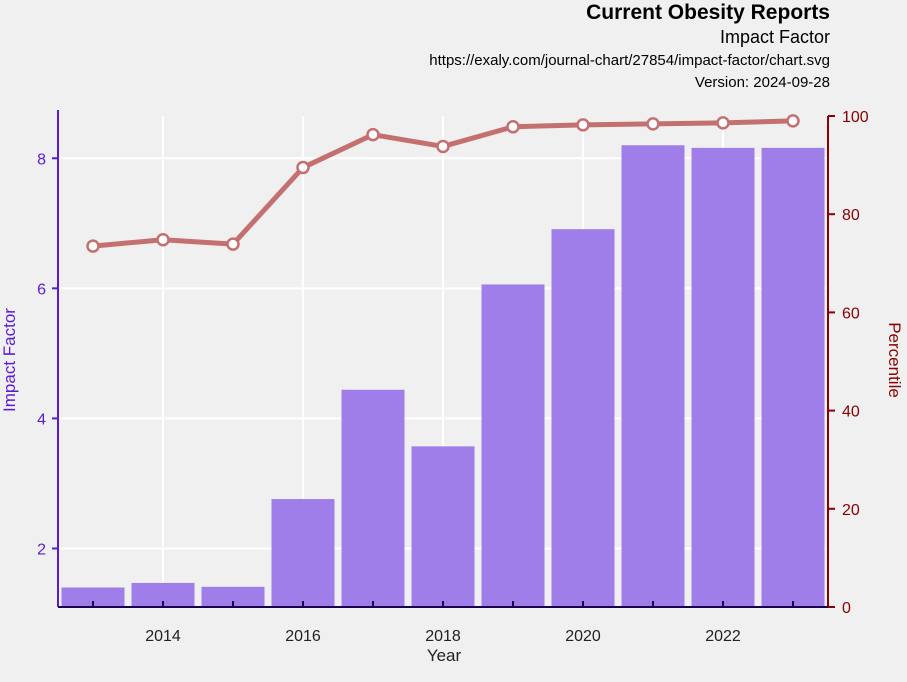 The width and height of the screenshot is (907, 682). I want to click on y-left-tick-label: 2, so click(41, 549).